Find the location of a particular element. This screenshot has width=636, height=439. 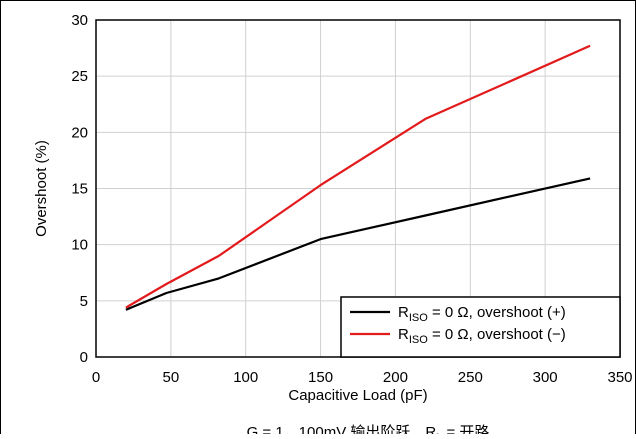

y-axis-label: Overshoot (%) is located at coordinates (41, 188).